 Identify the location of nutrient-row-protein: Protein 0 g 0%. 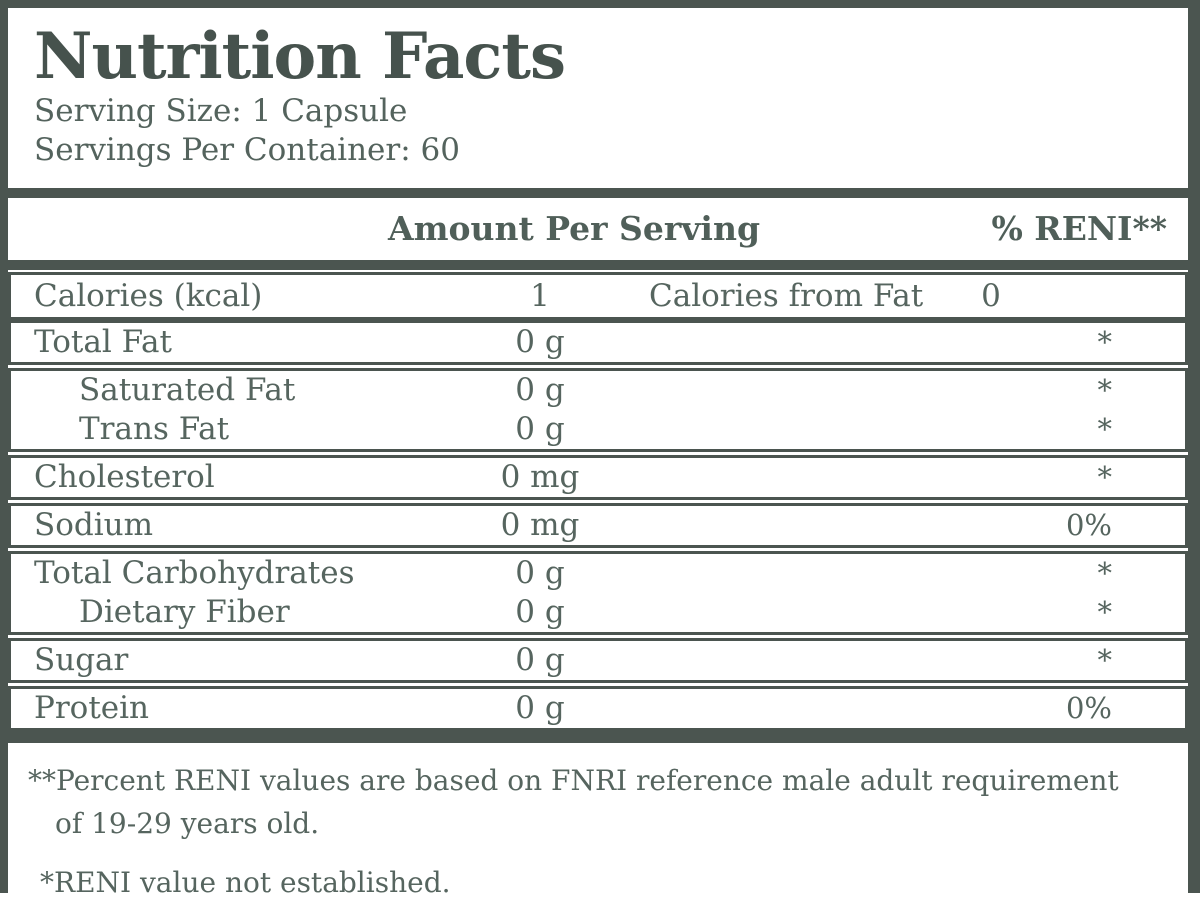
(598, 708).